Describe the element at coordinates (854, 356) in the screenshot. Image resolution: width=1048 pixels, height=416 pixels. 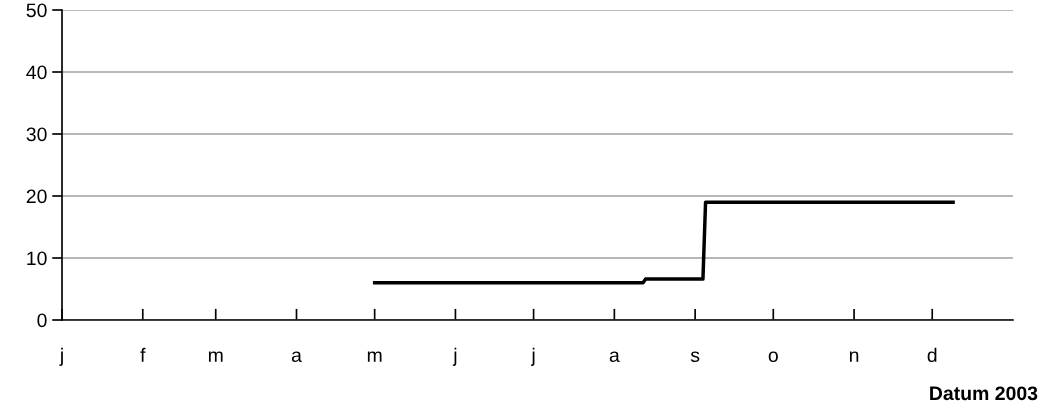
I see `x-tick-label: n` at that location.